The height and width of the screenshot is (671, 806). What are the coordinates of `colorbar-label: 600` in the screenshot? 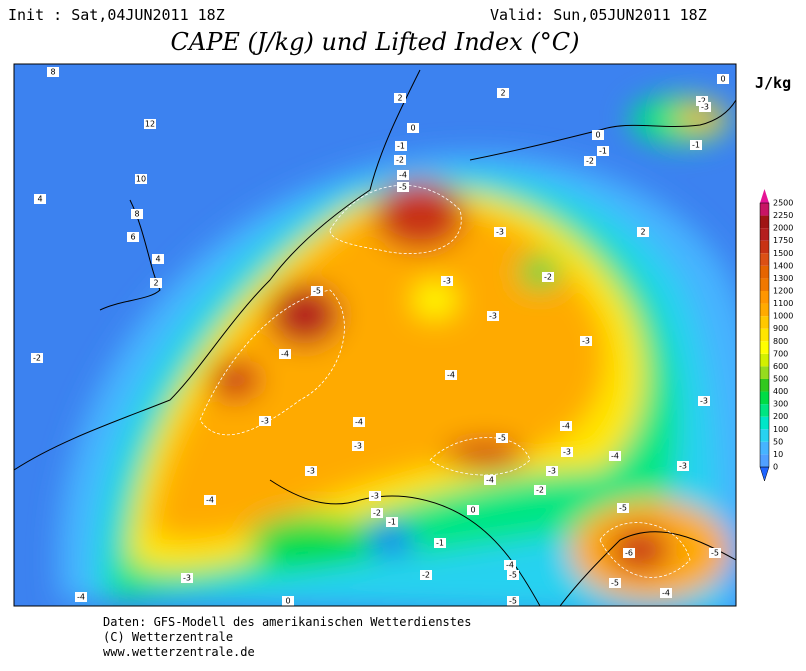 It's located at (780, 366).